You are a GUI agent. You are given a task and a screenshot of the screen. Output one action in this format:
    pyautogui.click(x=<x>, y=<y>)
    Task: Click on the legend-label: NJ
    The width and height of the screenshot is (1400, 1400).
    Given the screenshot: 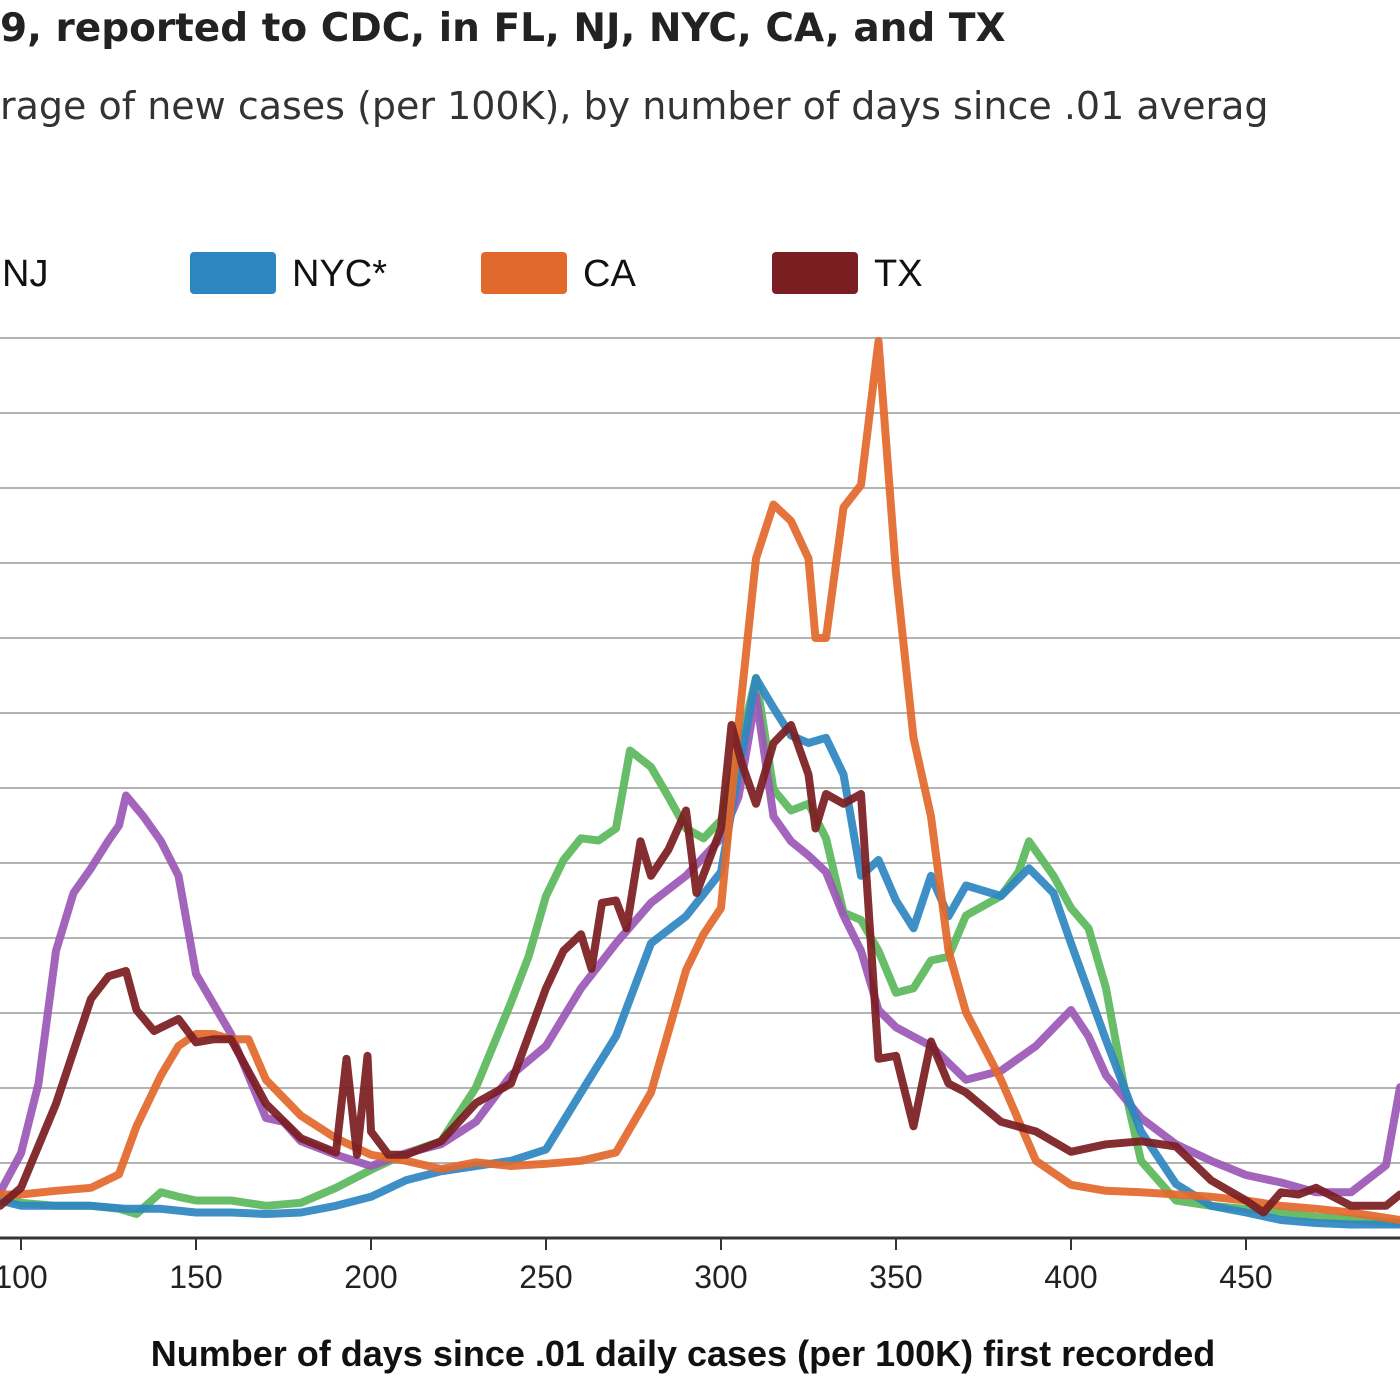 What is the action you would take?
    pyautogui.click(x=25, y=274)
    